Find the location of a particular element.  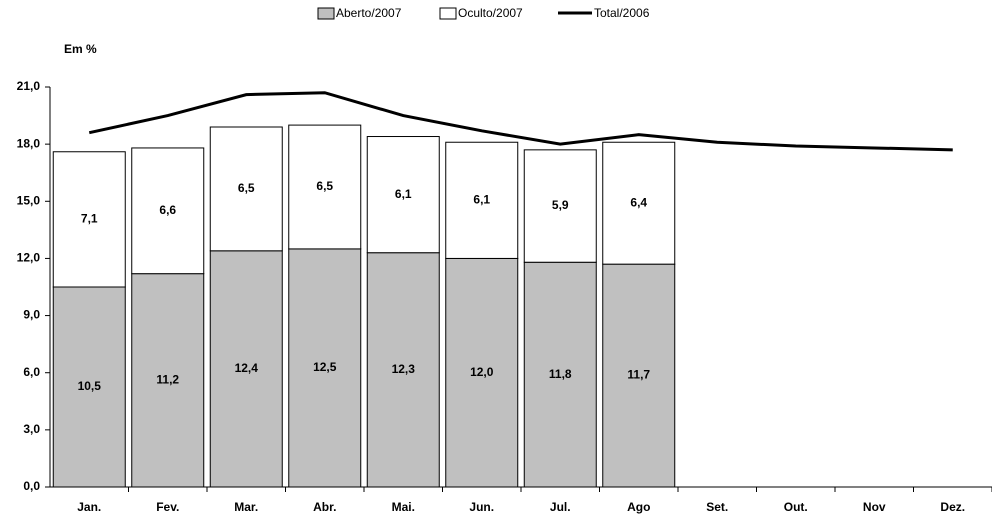

value-label: 7,1 is located at coordinates (89, 219).